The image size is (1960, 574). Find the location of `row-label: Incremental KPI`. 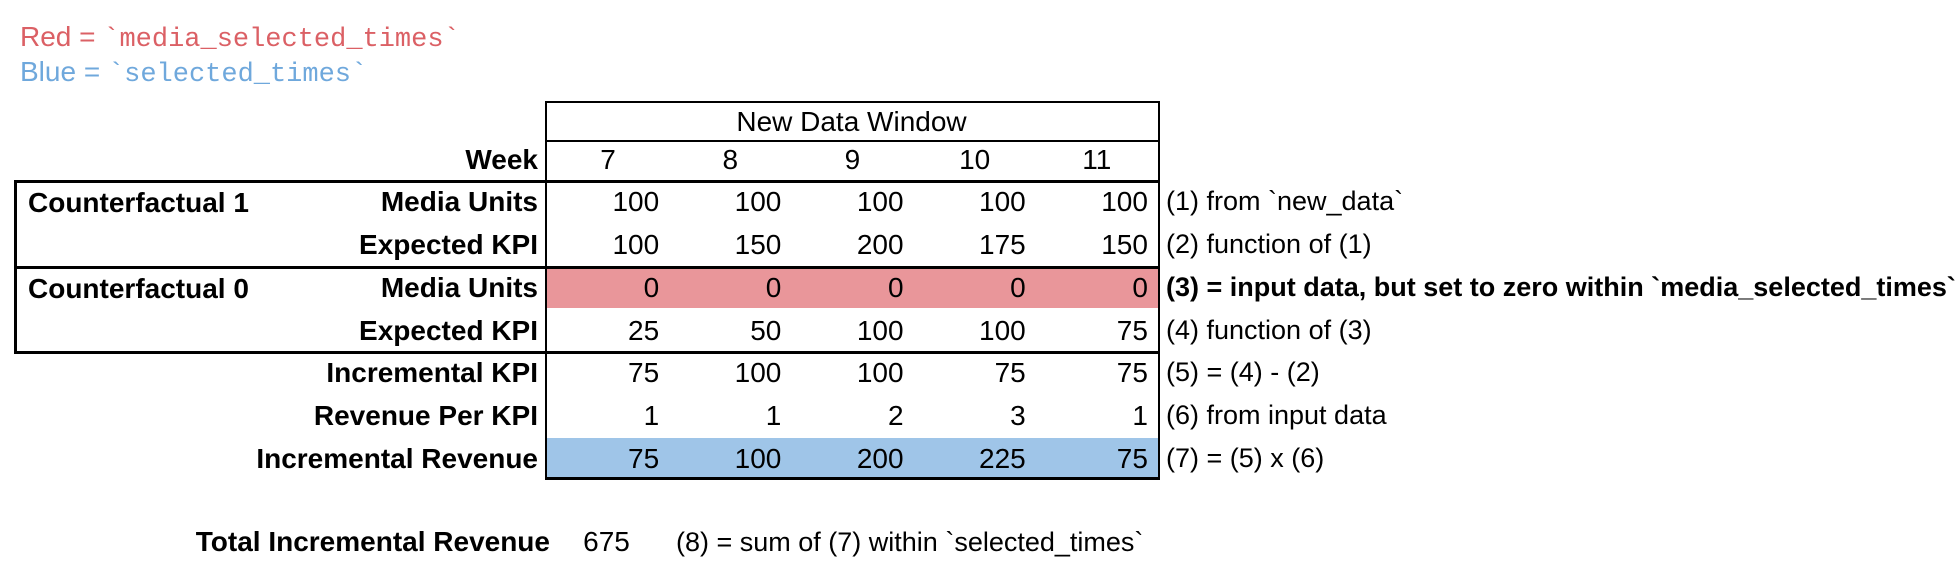

row-label: Incremental KPI is located at coordinates (432, 372).